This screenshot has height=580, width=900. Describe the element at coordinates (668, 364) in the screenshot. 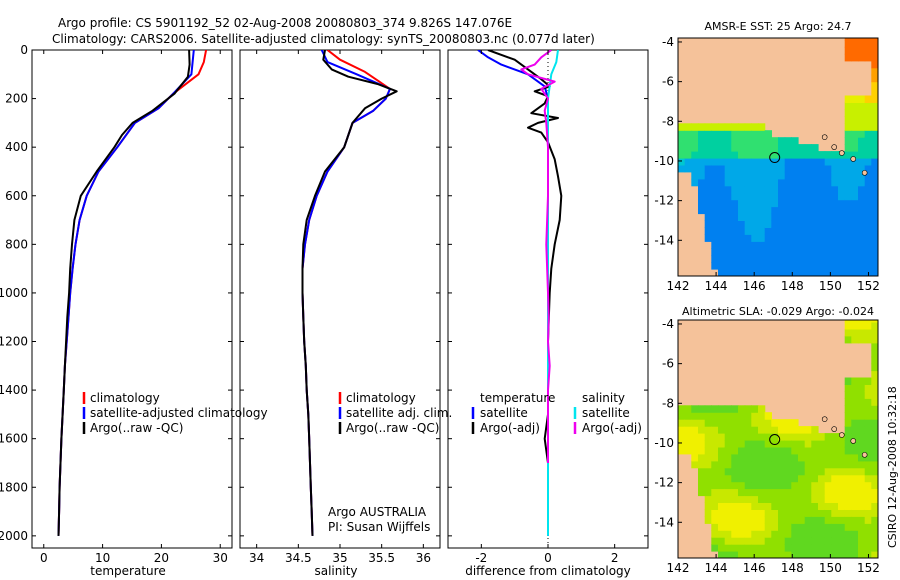

I see `y-tick-label: -6` at that location.